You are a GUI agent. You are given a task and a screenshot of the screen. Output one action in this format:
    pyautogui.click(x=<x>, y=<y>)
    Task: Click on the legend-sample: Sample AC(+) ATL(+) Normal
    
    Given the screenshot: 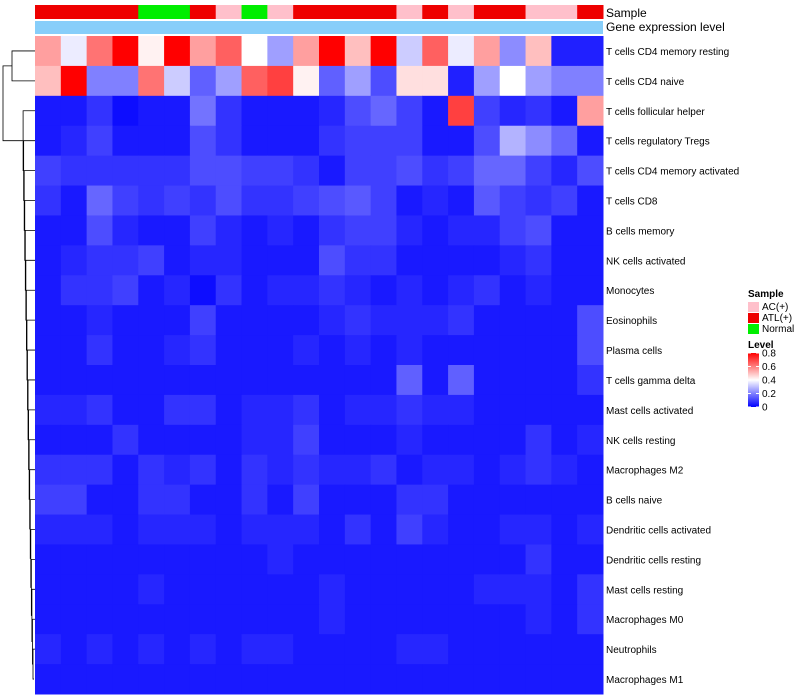 What is the action you would take?
    pyautogui.click(x=771, y=312)
    